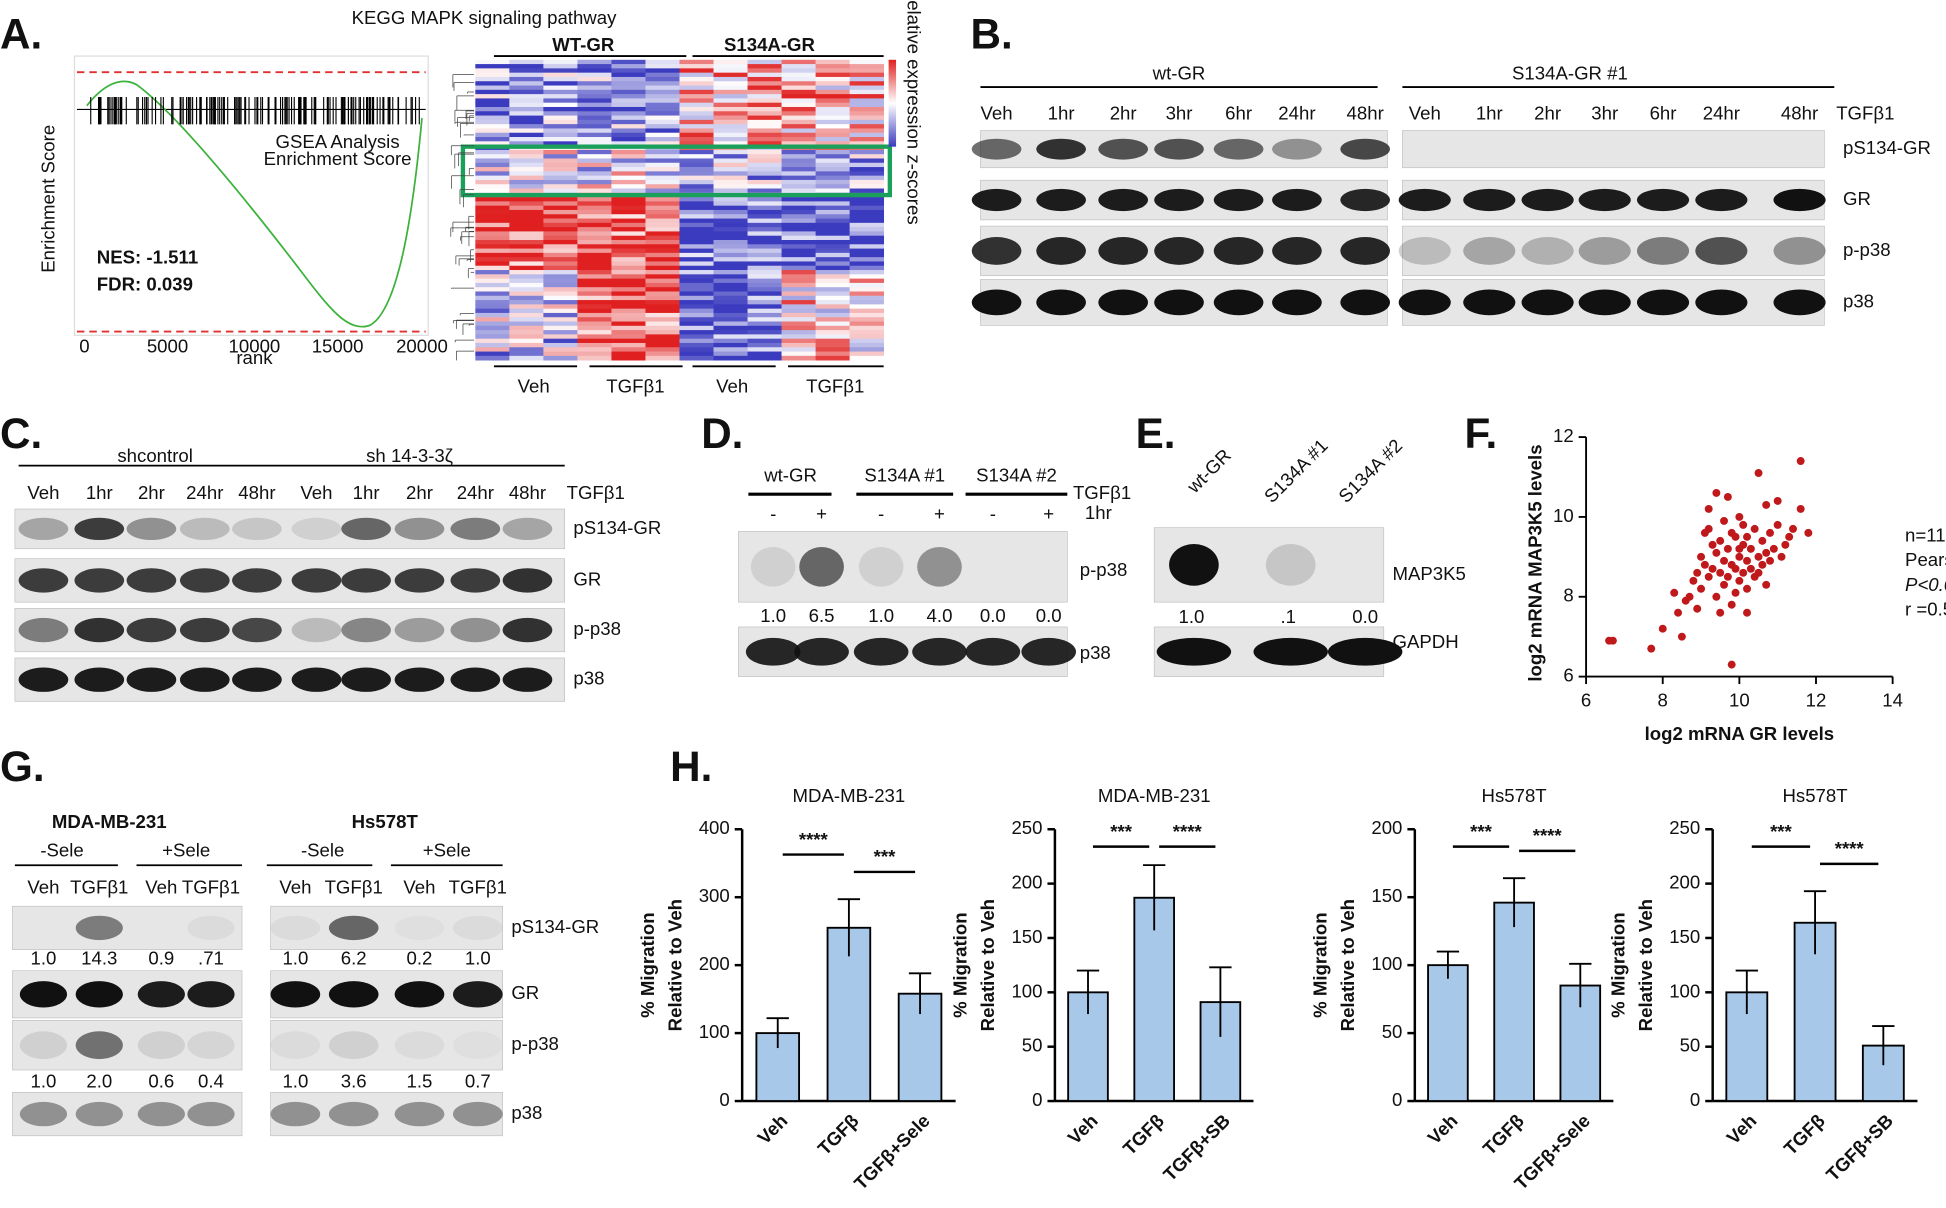 The width and height of the screenshot is (1946, 1208). Describe the element at coordinates (526, 1112) in the screenshot. I see `row-label: p38` at that location.